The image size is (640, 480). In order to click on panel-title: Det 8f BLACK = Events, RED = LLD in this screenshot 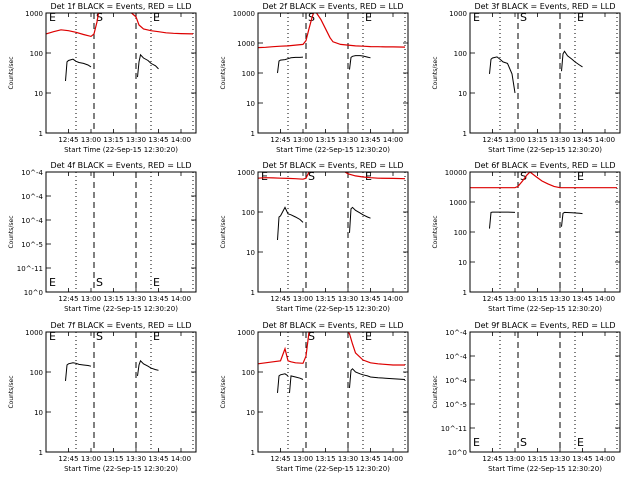, I will do `click(332, 325)`.